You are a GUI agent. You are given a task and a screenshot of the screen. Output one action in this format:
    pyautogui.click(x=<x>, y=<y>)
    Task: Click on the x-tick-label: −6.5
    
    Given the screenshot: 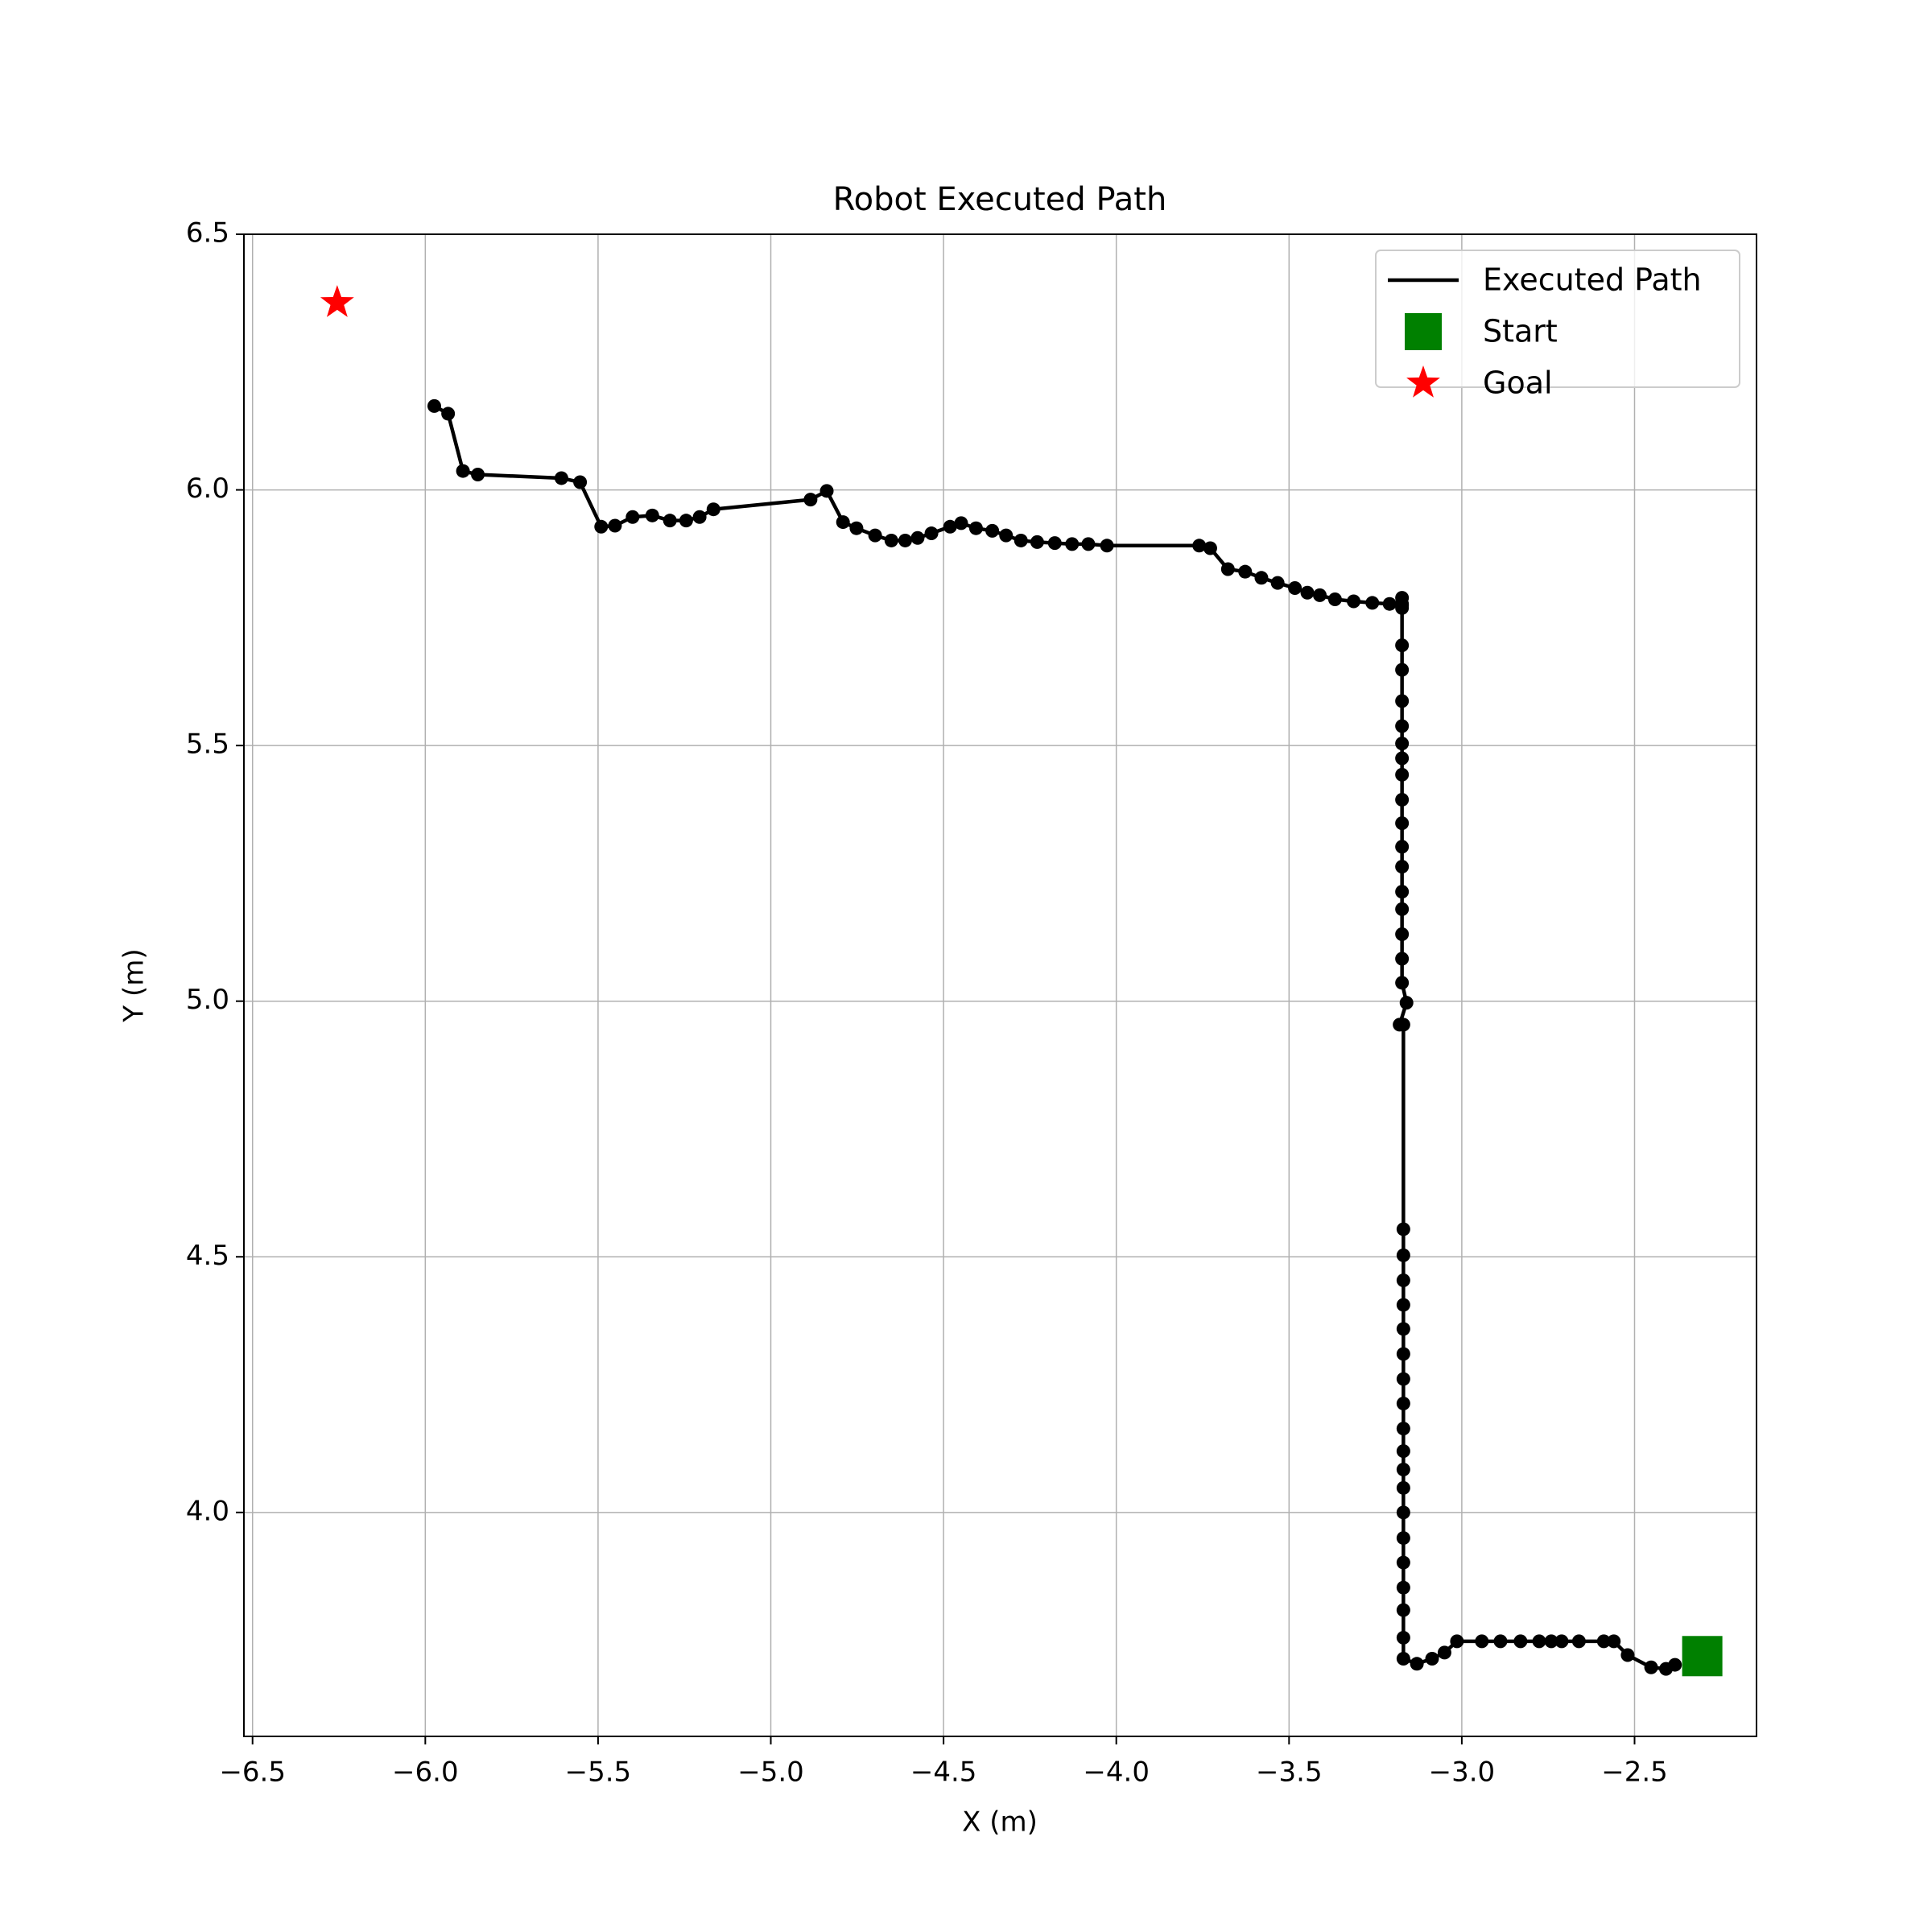 What is the action you would take?
    pyautogui.click(x=252, y=1773)
    